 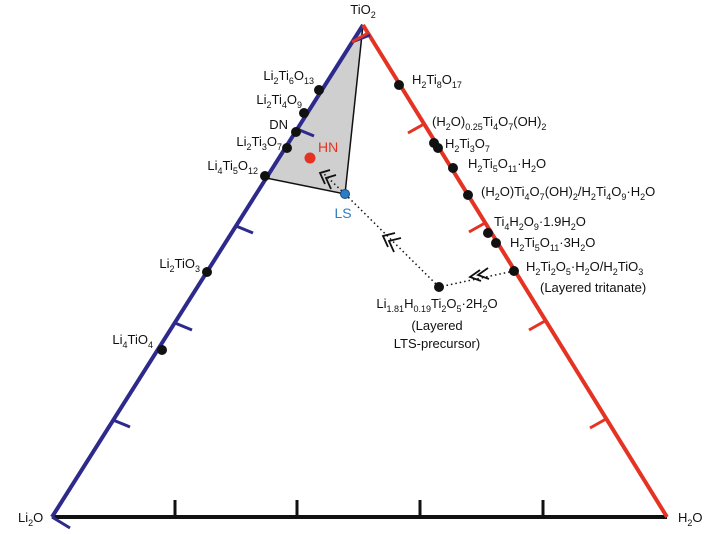 I want to click on label-part: O), so click(x=458, y=121).